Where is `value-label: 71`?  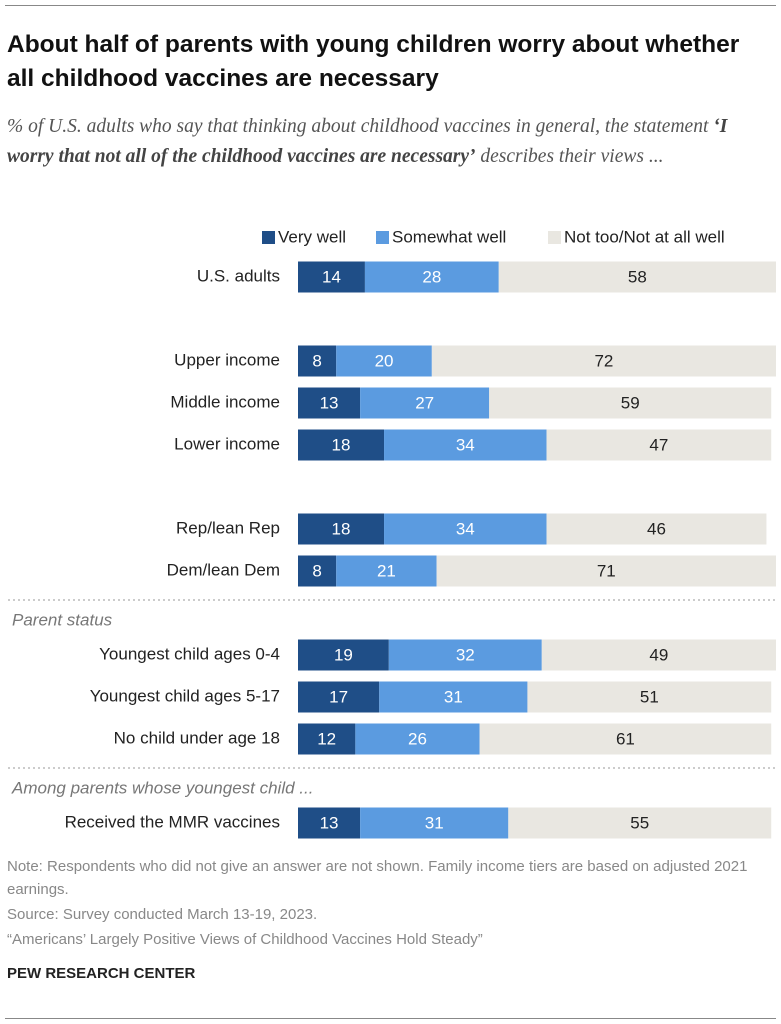
value-label: 71 is located at coordinates (606, 570).